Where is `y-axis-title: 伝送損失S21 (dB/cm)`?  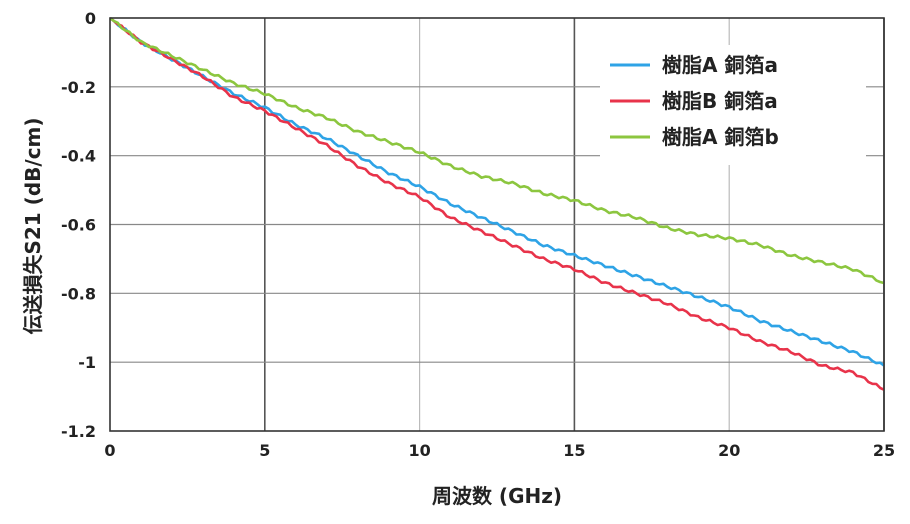 y-axis-title: 伝送損失S21 (dB/cm) is located at coordinates (33, 225).